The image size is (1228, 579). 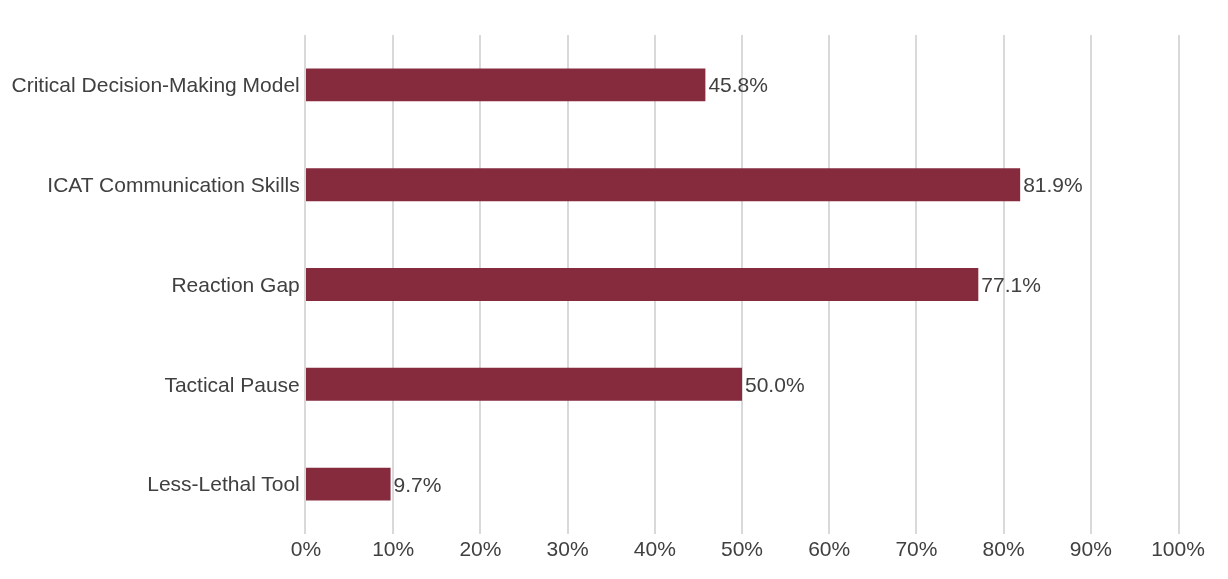 What do you see at coordinates (155, 85) in the screenshot?
I see `y-tick-label: Critical Decision-Making Model` at bounding box center [155, 85].